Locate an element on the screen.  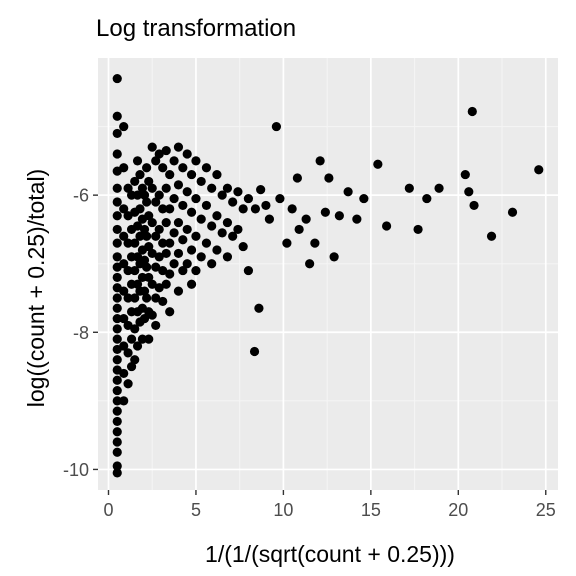
x-tick-label: 5 is located at coordinates (196, 510).